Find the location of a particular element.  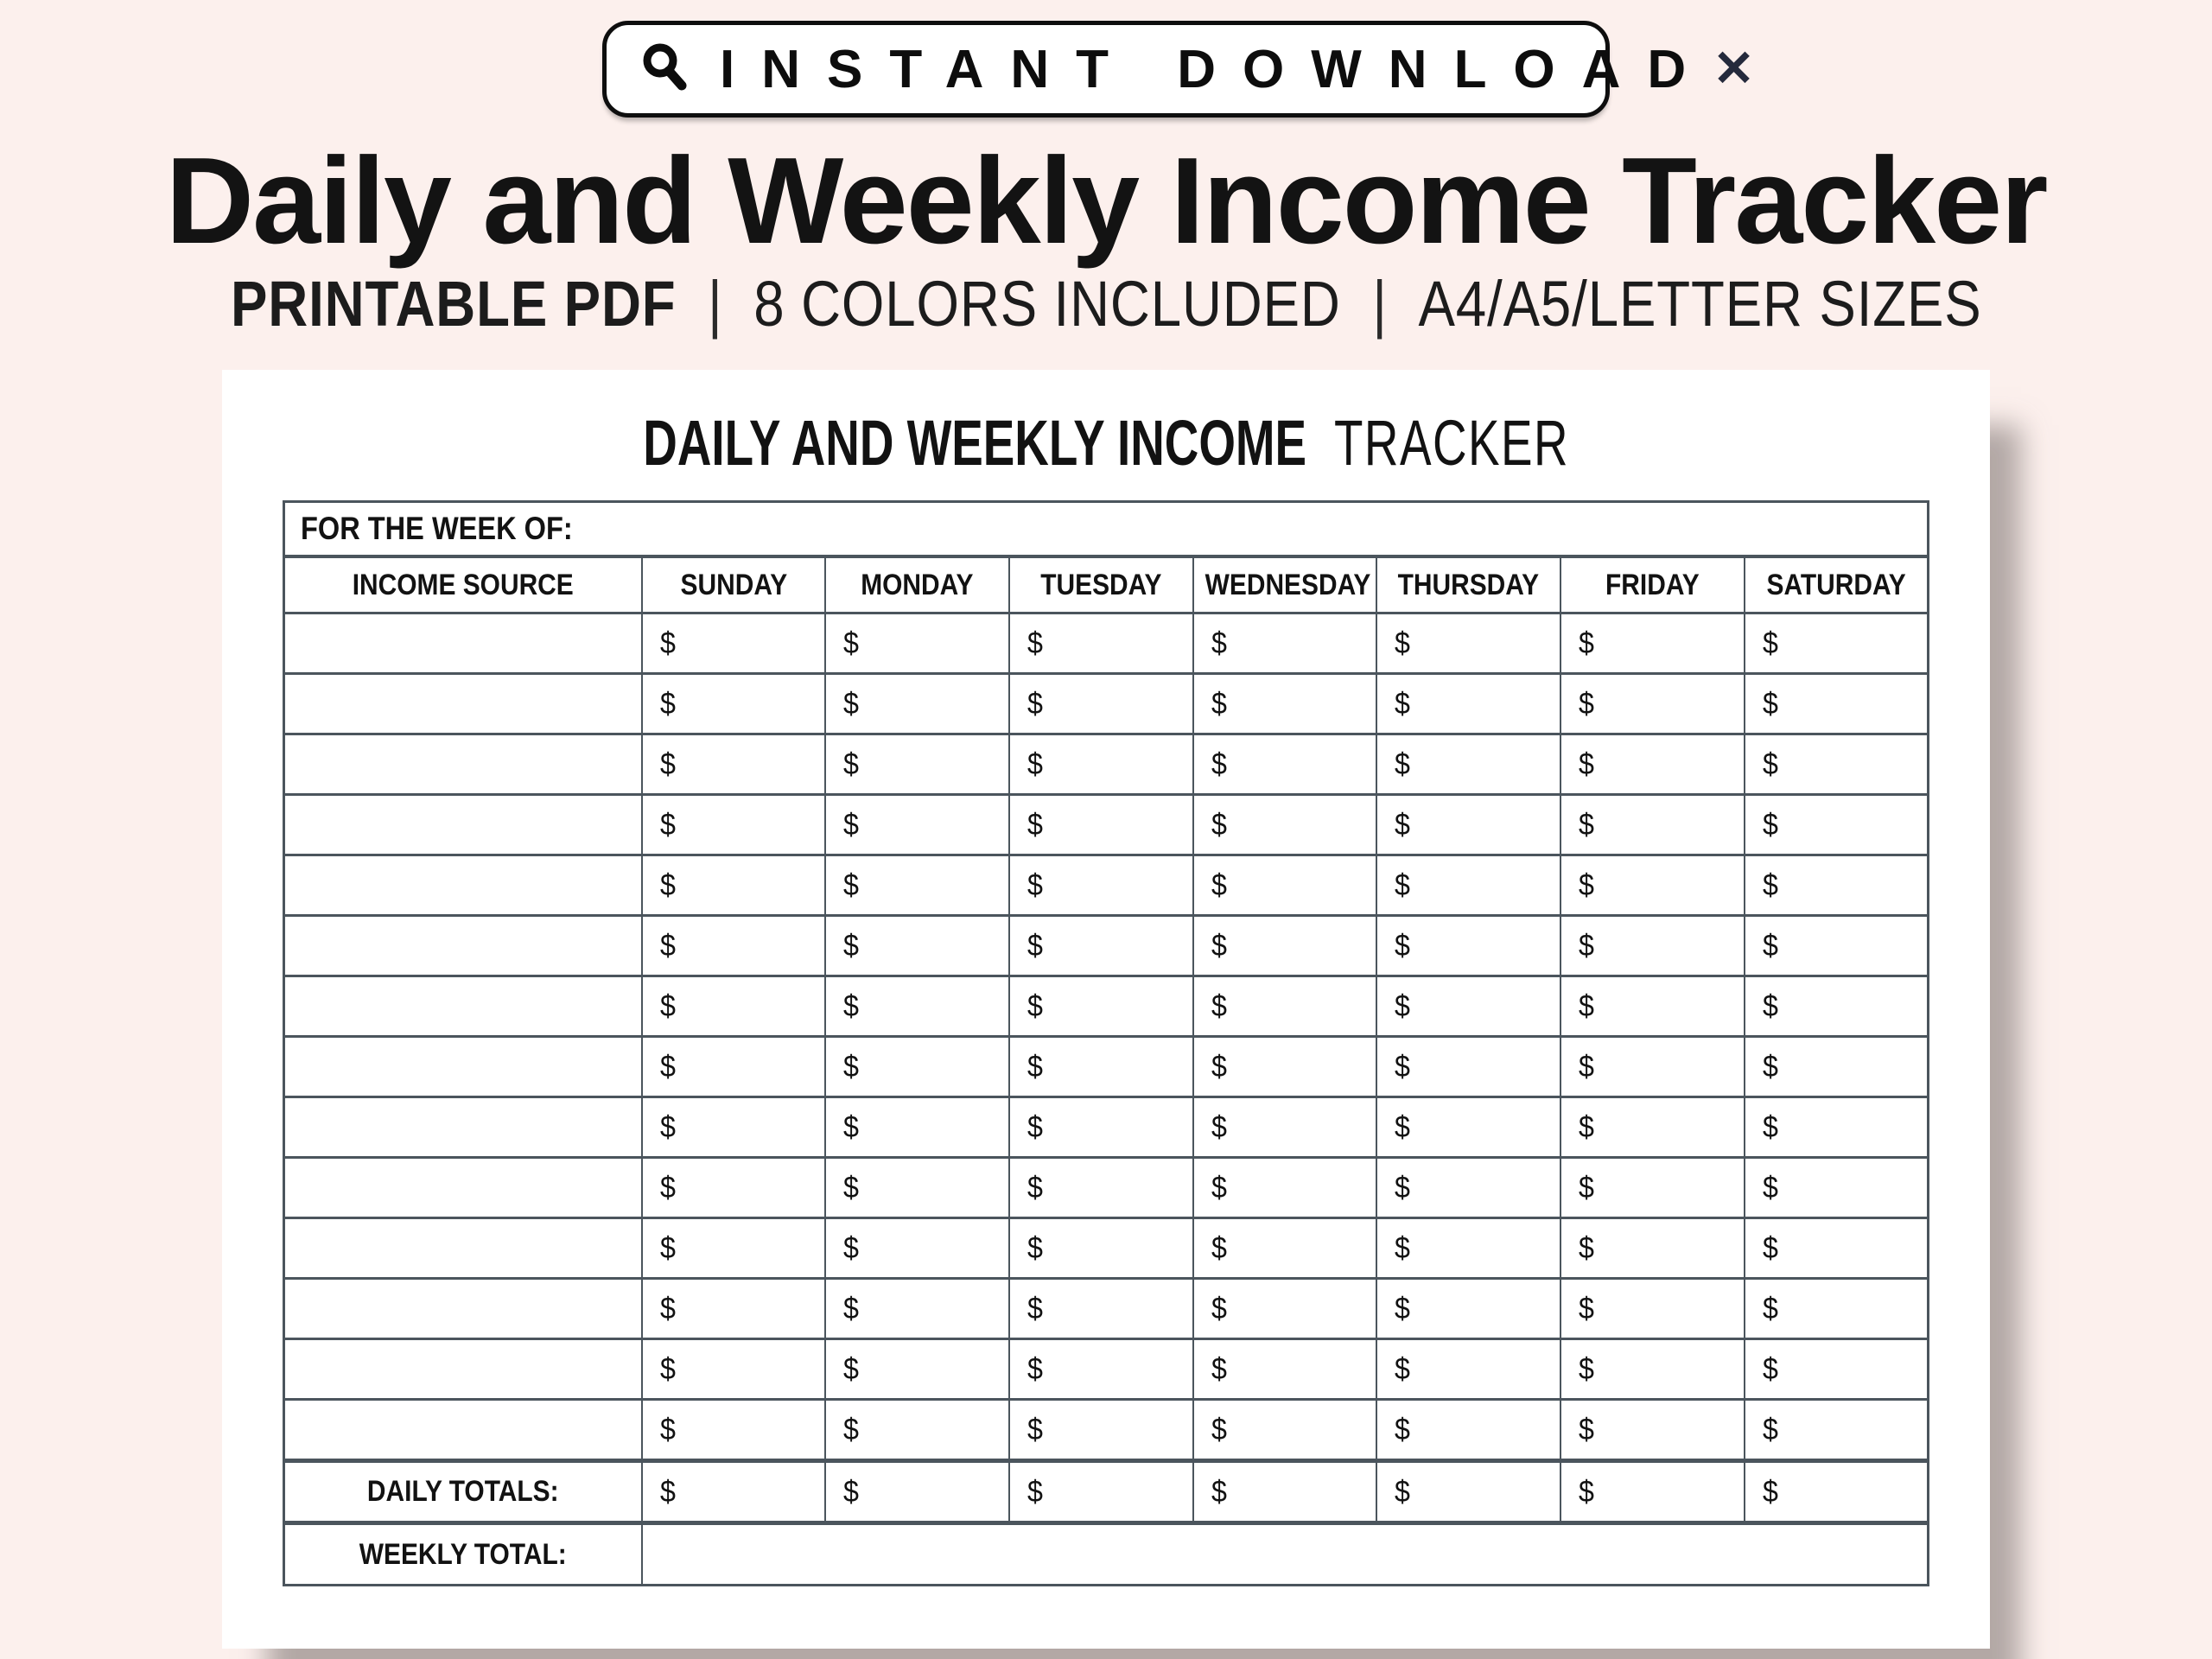

weekly-total-label: WEEKLY TOTAL: is located at coordinates (463, 1554).